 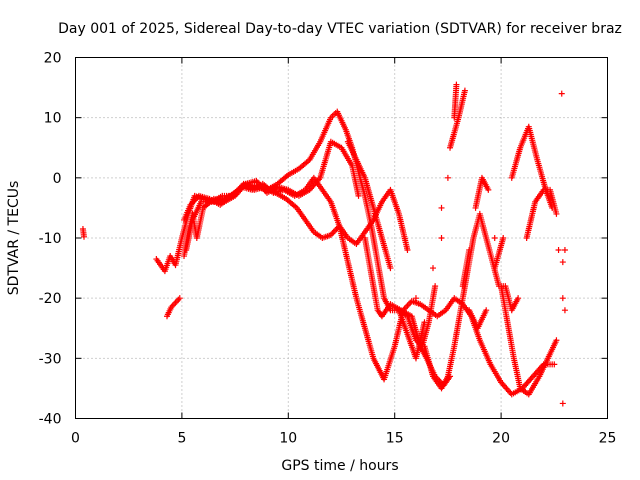 I want to click on x-tick-label: 25, so click(x=608, y=439).